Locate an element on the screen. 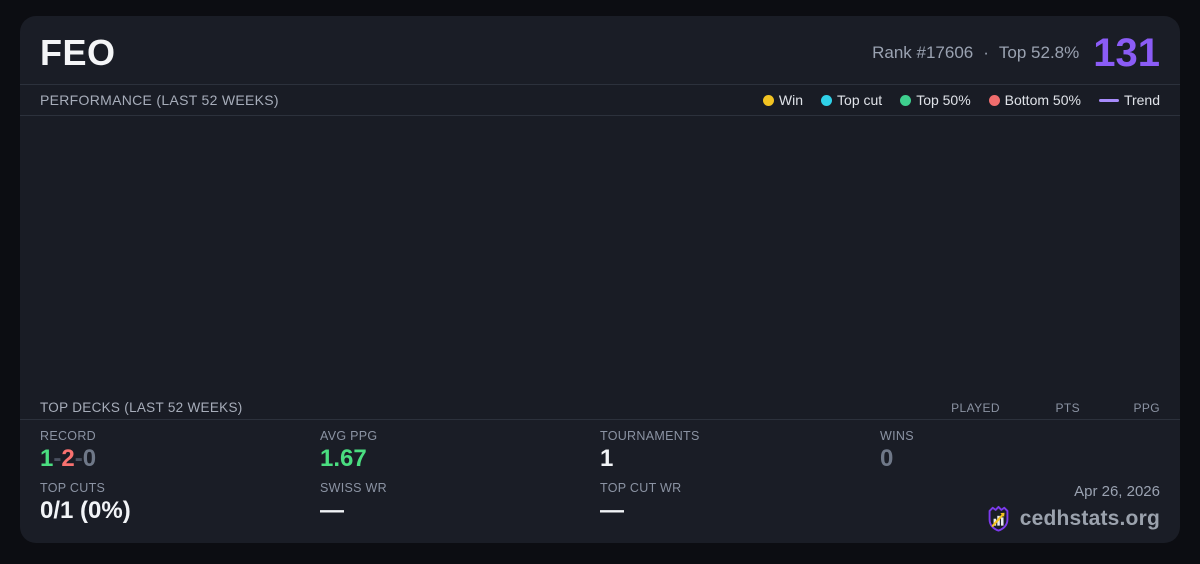  score-value: 131 is located at coordinates (1126, 53).